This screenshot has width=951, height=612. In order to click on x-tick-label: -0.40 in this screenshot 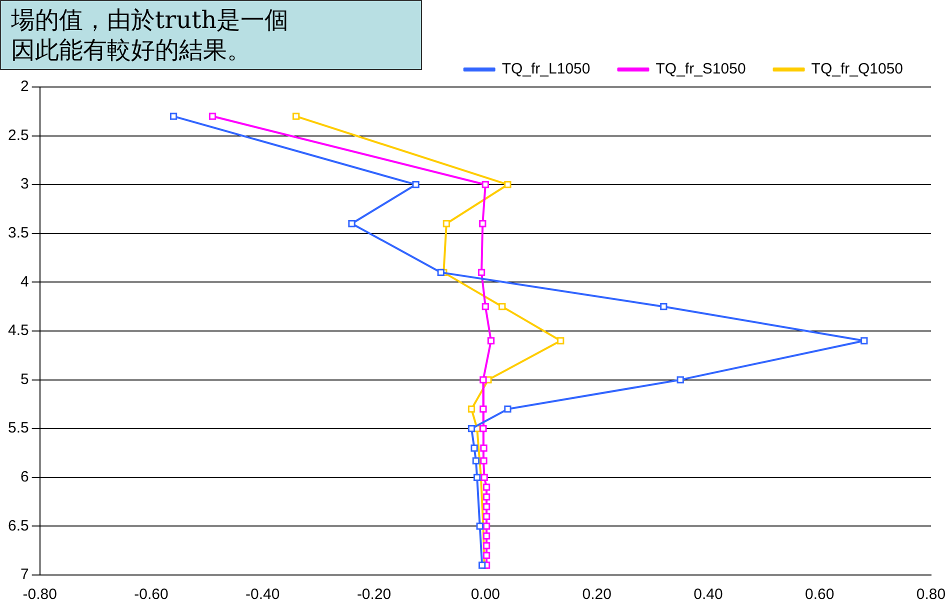, I will do `click(263, 595)`.